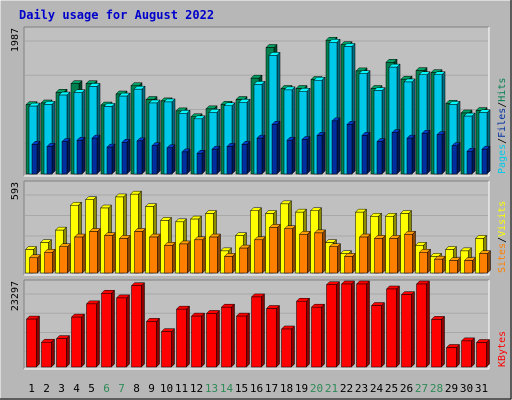  Describe the element at coordinates (121, 388) in the screenshot. I see `day-label: 7` at that location.